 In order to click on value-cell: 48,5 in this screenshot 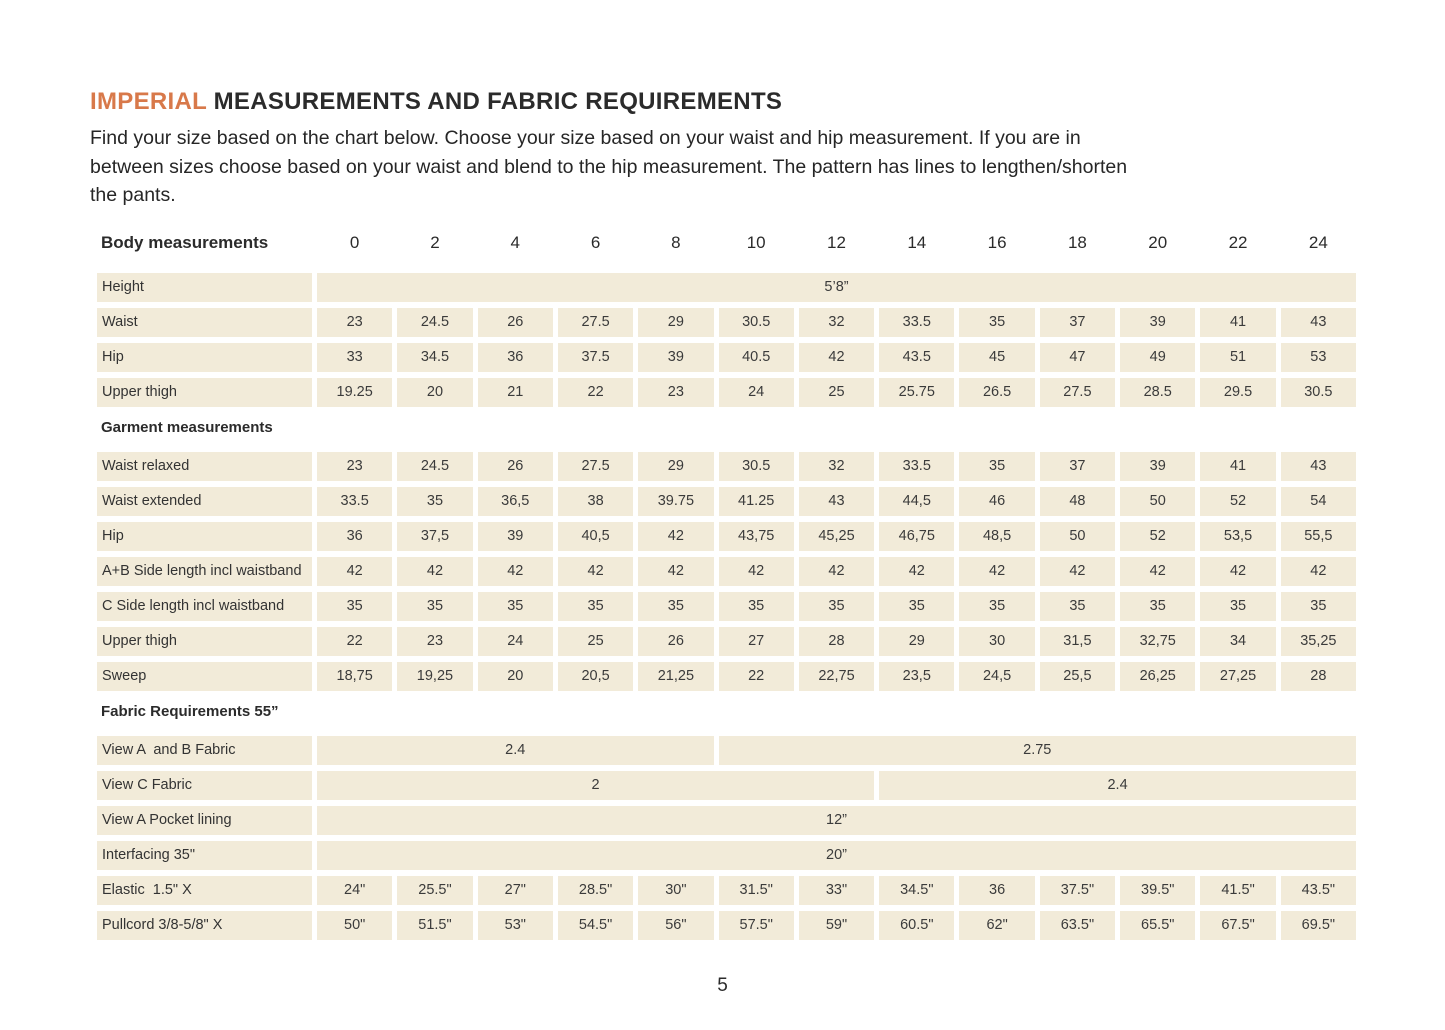, I will do `click(997, 536)`.